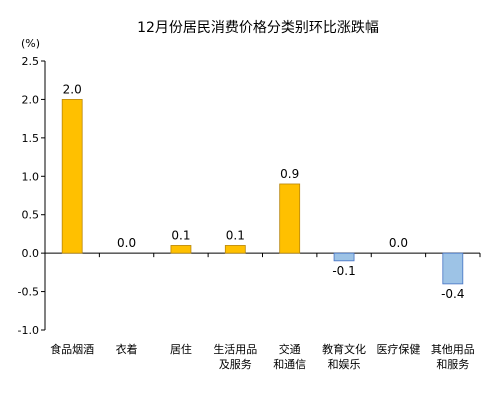  What do you see at coordinates (28, 330) in the screenshot?
I see `y-tick-label: -1.0` at bounding box center [28, 330].